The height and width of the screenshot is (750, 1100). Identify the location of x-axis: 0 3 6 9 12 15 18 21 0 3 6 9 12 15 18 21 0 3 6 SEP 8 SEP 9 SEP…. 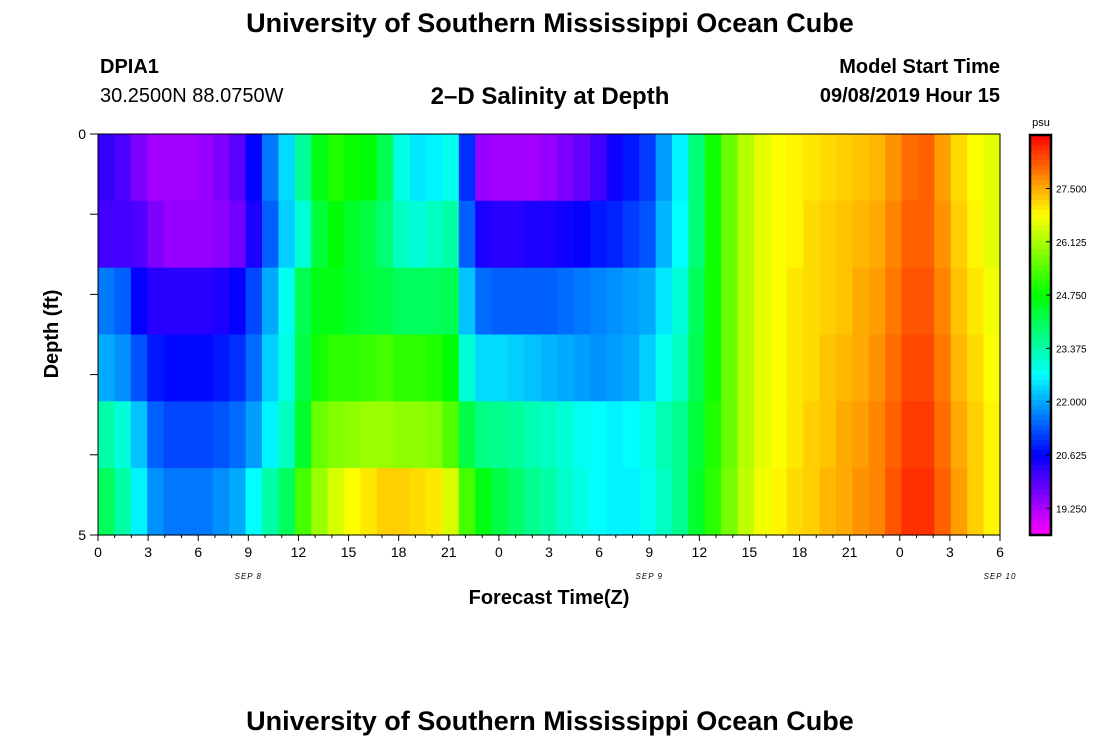
(554, 558).